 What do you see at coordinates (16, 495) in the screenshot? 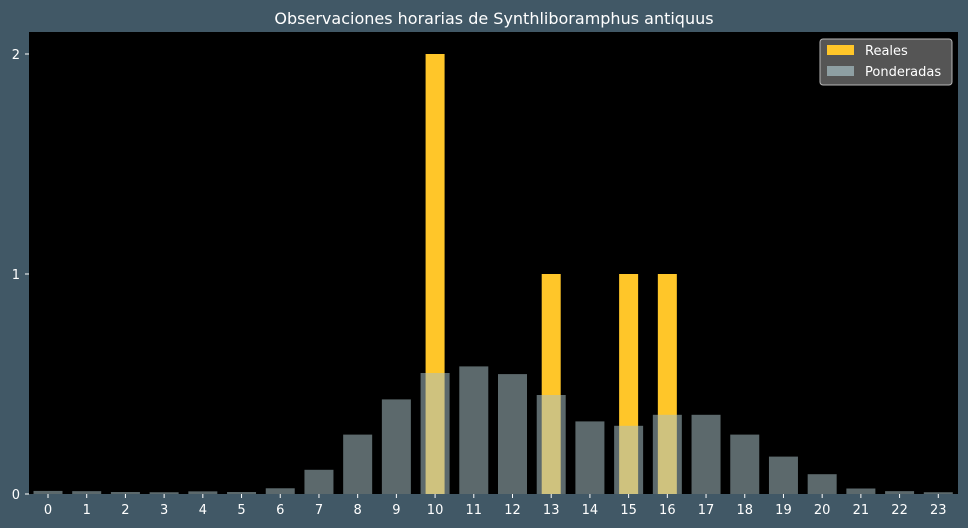
I see `y-tick-label: 0` at bounding box center [16, 495].